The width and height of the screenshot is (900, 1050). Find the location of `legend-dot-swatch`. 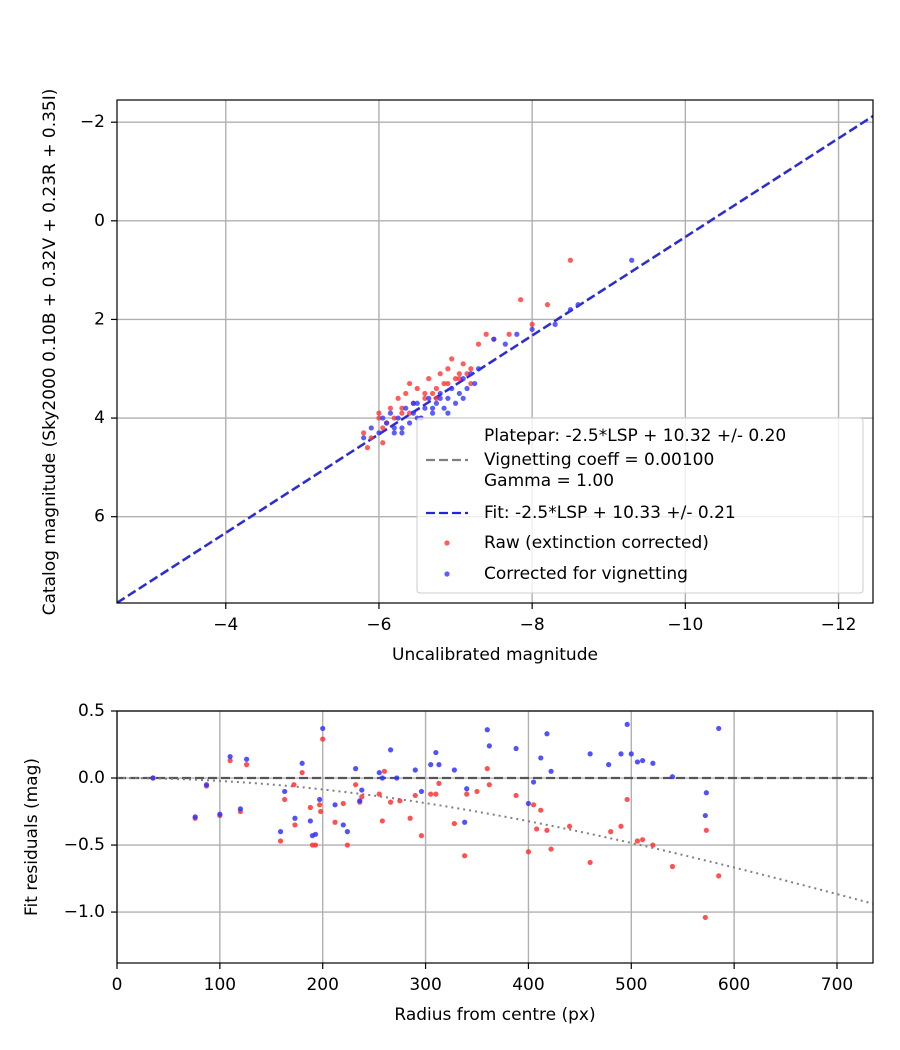

legend-dot-swatch is located at coordinates (447, 543).